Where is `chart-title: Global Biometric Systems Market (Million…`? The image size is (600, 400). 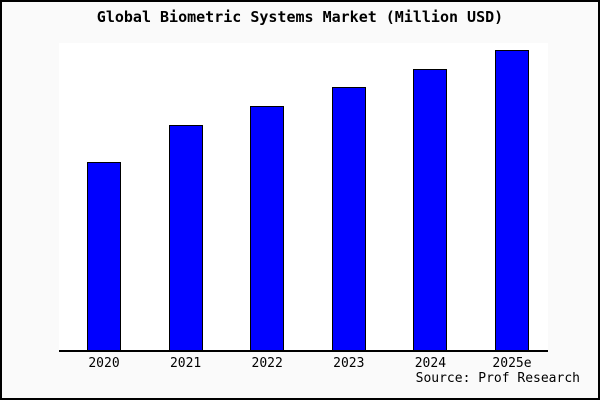 chart-title: Global Biometric Systems Market (Million… is located at coordinates (300, 17).